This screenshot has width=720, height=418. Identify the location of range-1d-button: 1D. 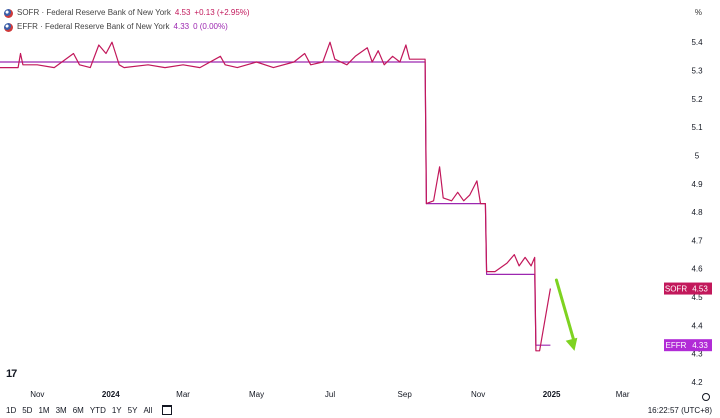
(11, 410).